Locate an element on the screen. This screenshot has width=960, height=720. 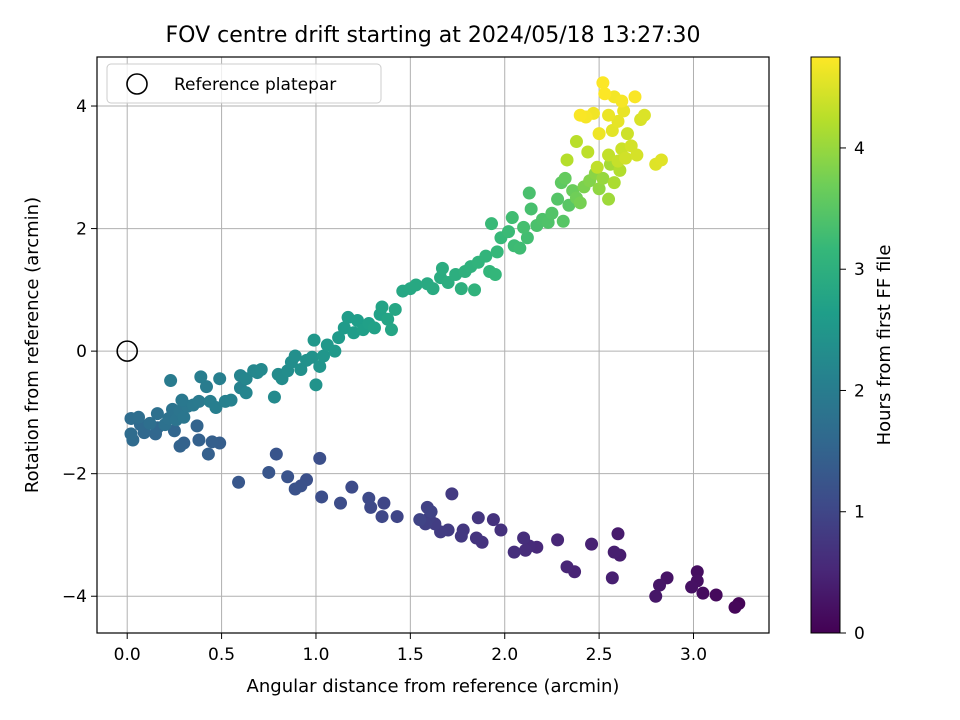
y-tick-label: −4 is located at coordinates (74, 597).